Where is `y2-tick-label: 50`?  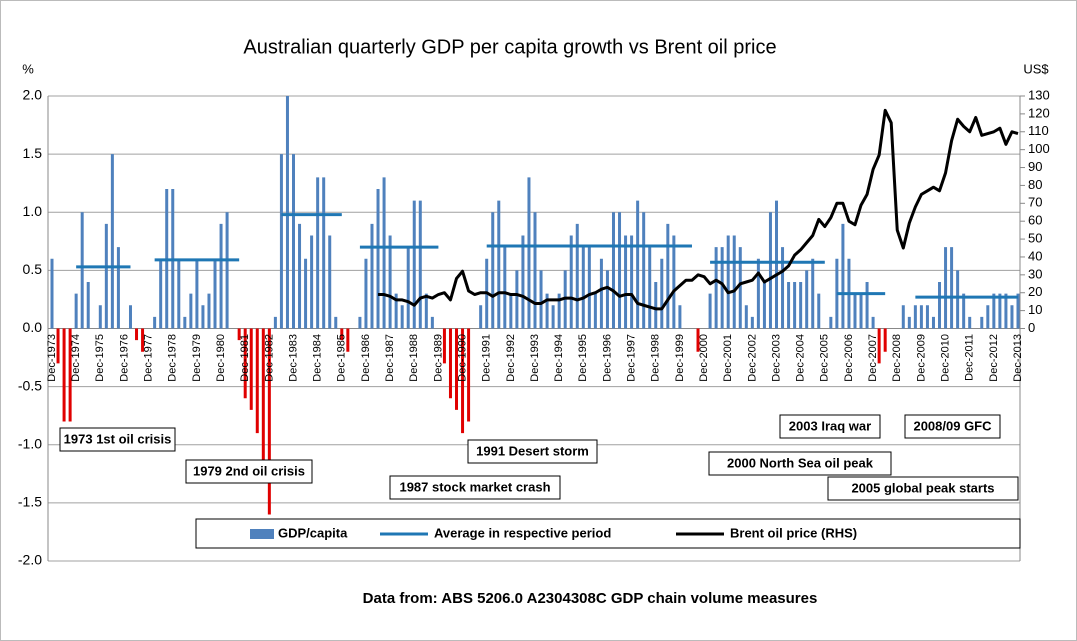
y2-tick-label: 50 is located at coordinates (1035, 238).